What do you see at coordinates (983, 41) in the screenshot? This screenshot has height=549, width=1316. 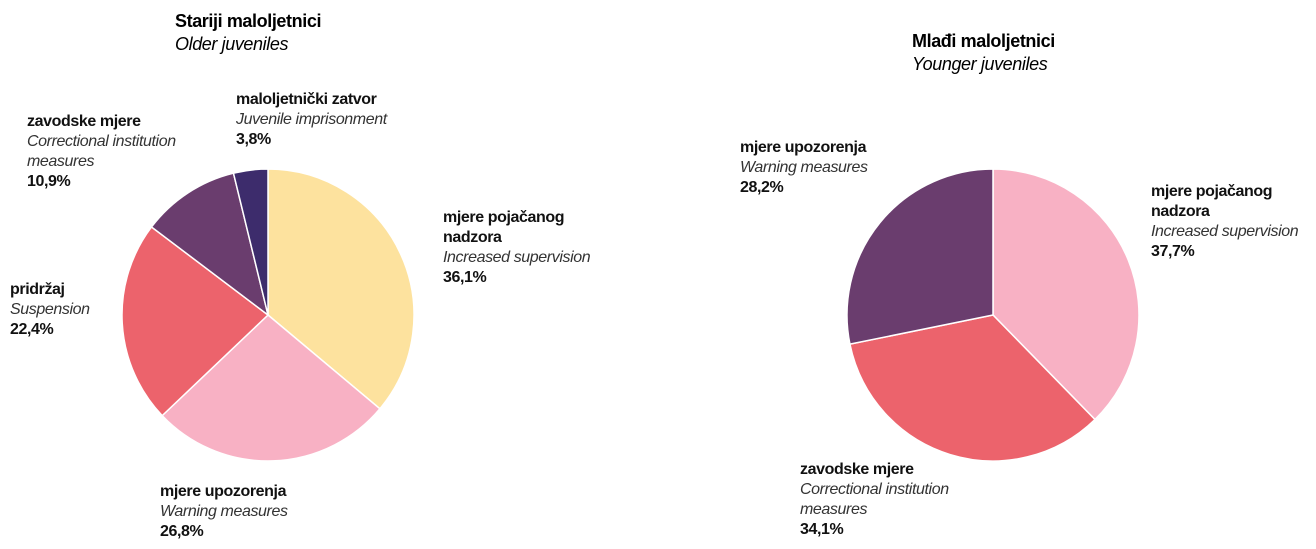 I see `chart-title: Mlađi maloljetnici` at bounding box center [983, 41].